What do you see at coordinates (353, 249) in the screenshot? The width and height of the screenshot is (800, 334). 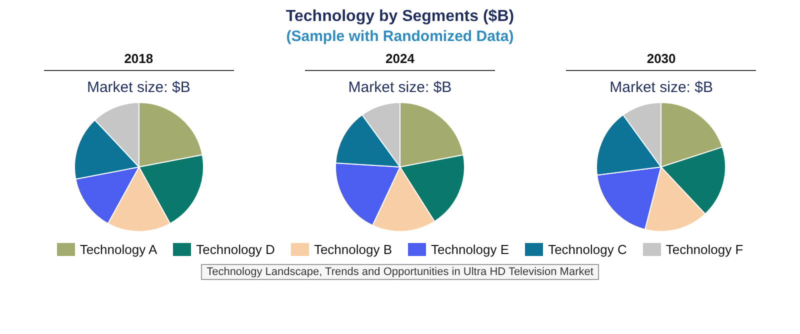 I see `legend-label: Technology B` at bounding box center [353, 249].